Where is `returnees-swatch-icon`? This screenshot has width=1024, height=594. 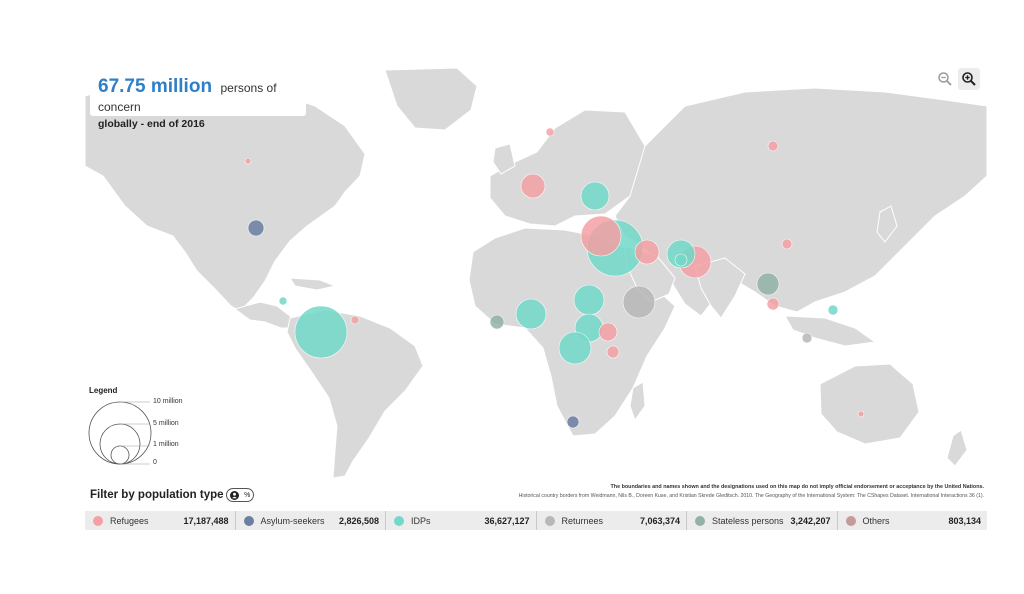 returnees-swatch-icon is located at coordinates (549, 520).